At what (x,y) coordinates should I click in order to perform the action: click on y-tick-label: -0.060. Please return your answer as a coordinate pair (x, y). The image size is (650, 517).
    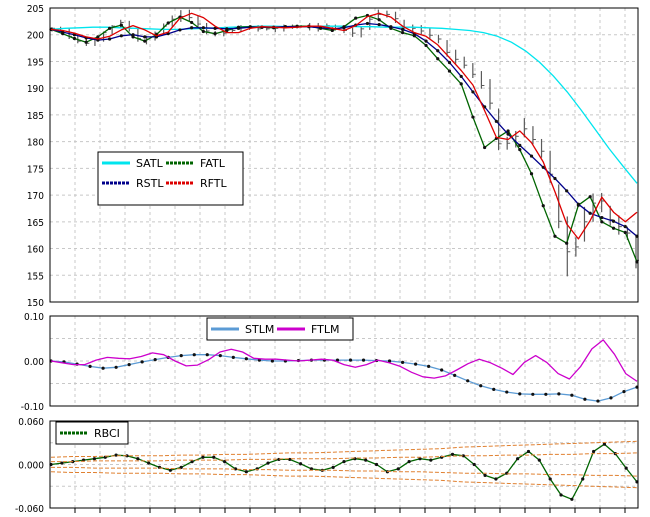
    Looking at the image, I should click on (29, 509).